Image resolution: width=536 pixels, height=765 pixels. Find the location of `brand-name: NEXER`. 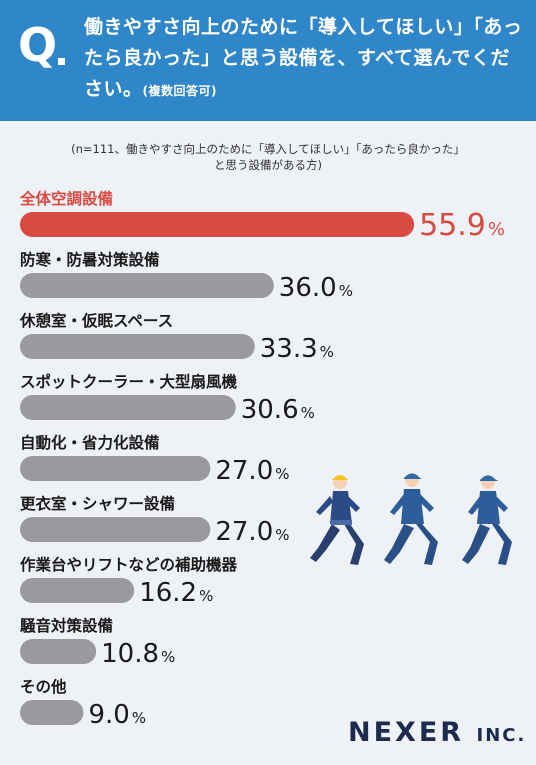

brand-name: NEXER is located at coordinates (406, 732).